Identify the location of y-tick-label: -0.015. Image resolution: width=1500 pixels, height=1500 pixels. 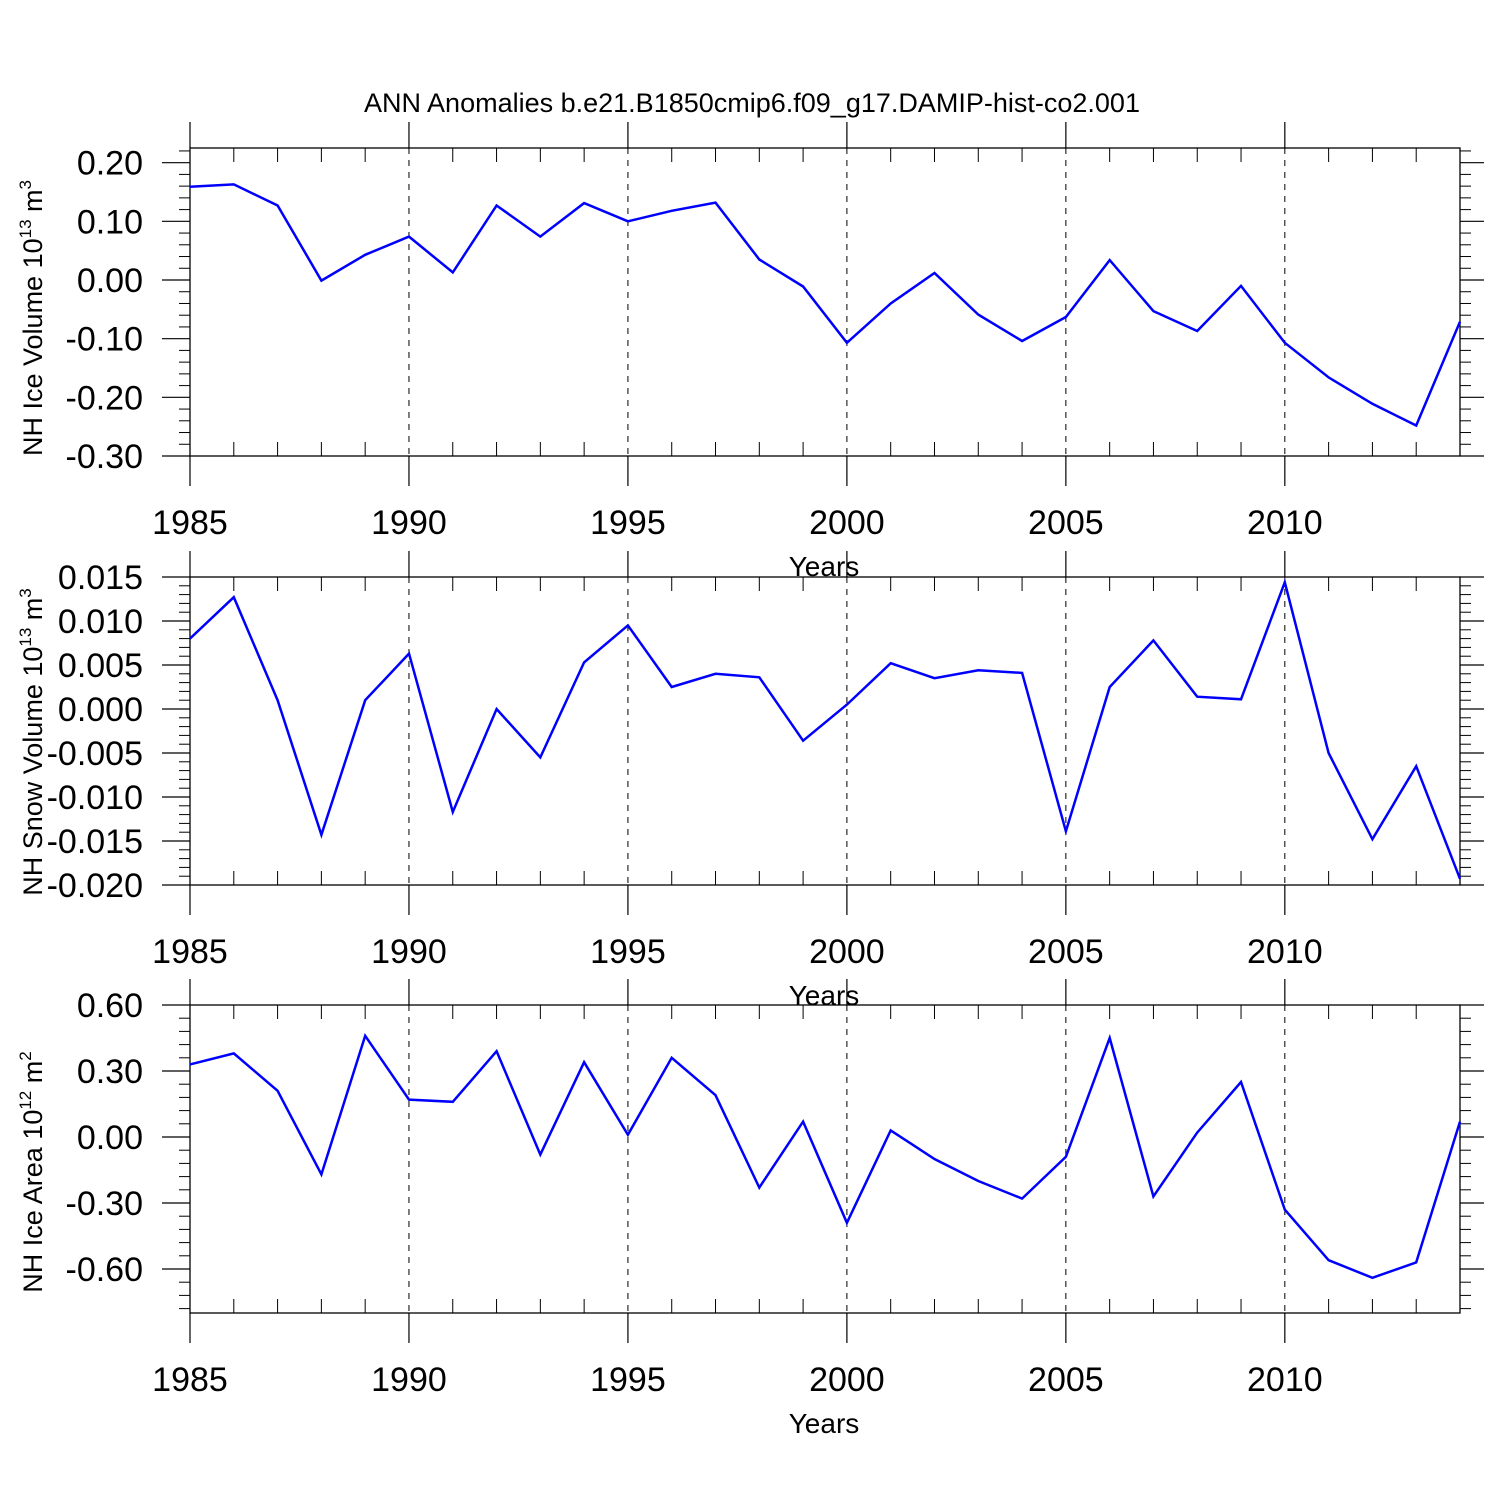
(95, 842).